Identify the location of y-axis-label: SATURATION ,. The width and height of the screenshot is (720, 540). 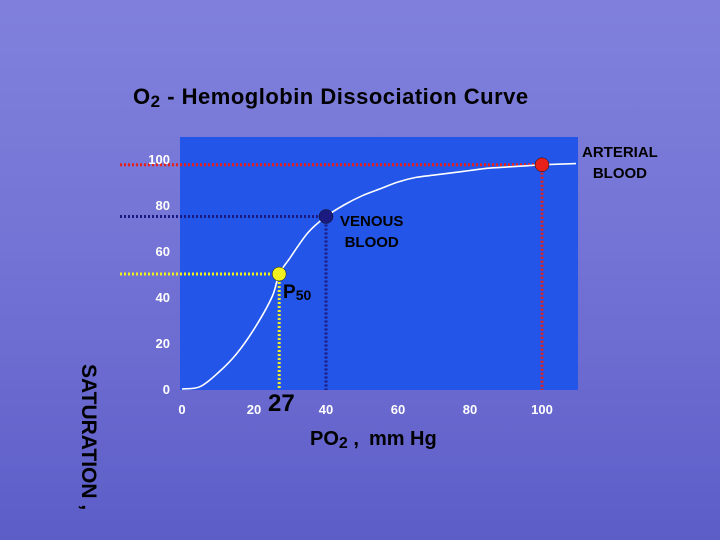
(88, 437).